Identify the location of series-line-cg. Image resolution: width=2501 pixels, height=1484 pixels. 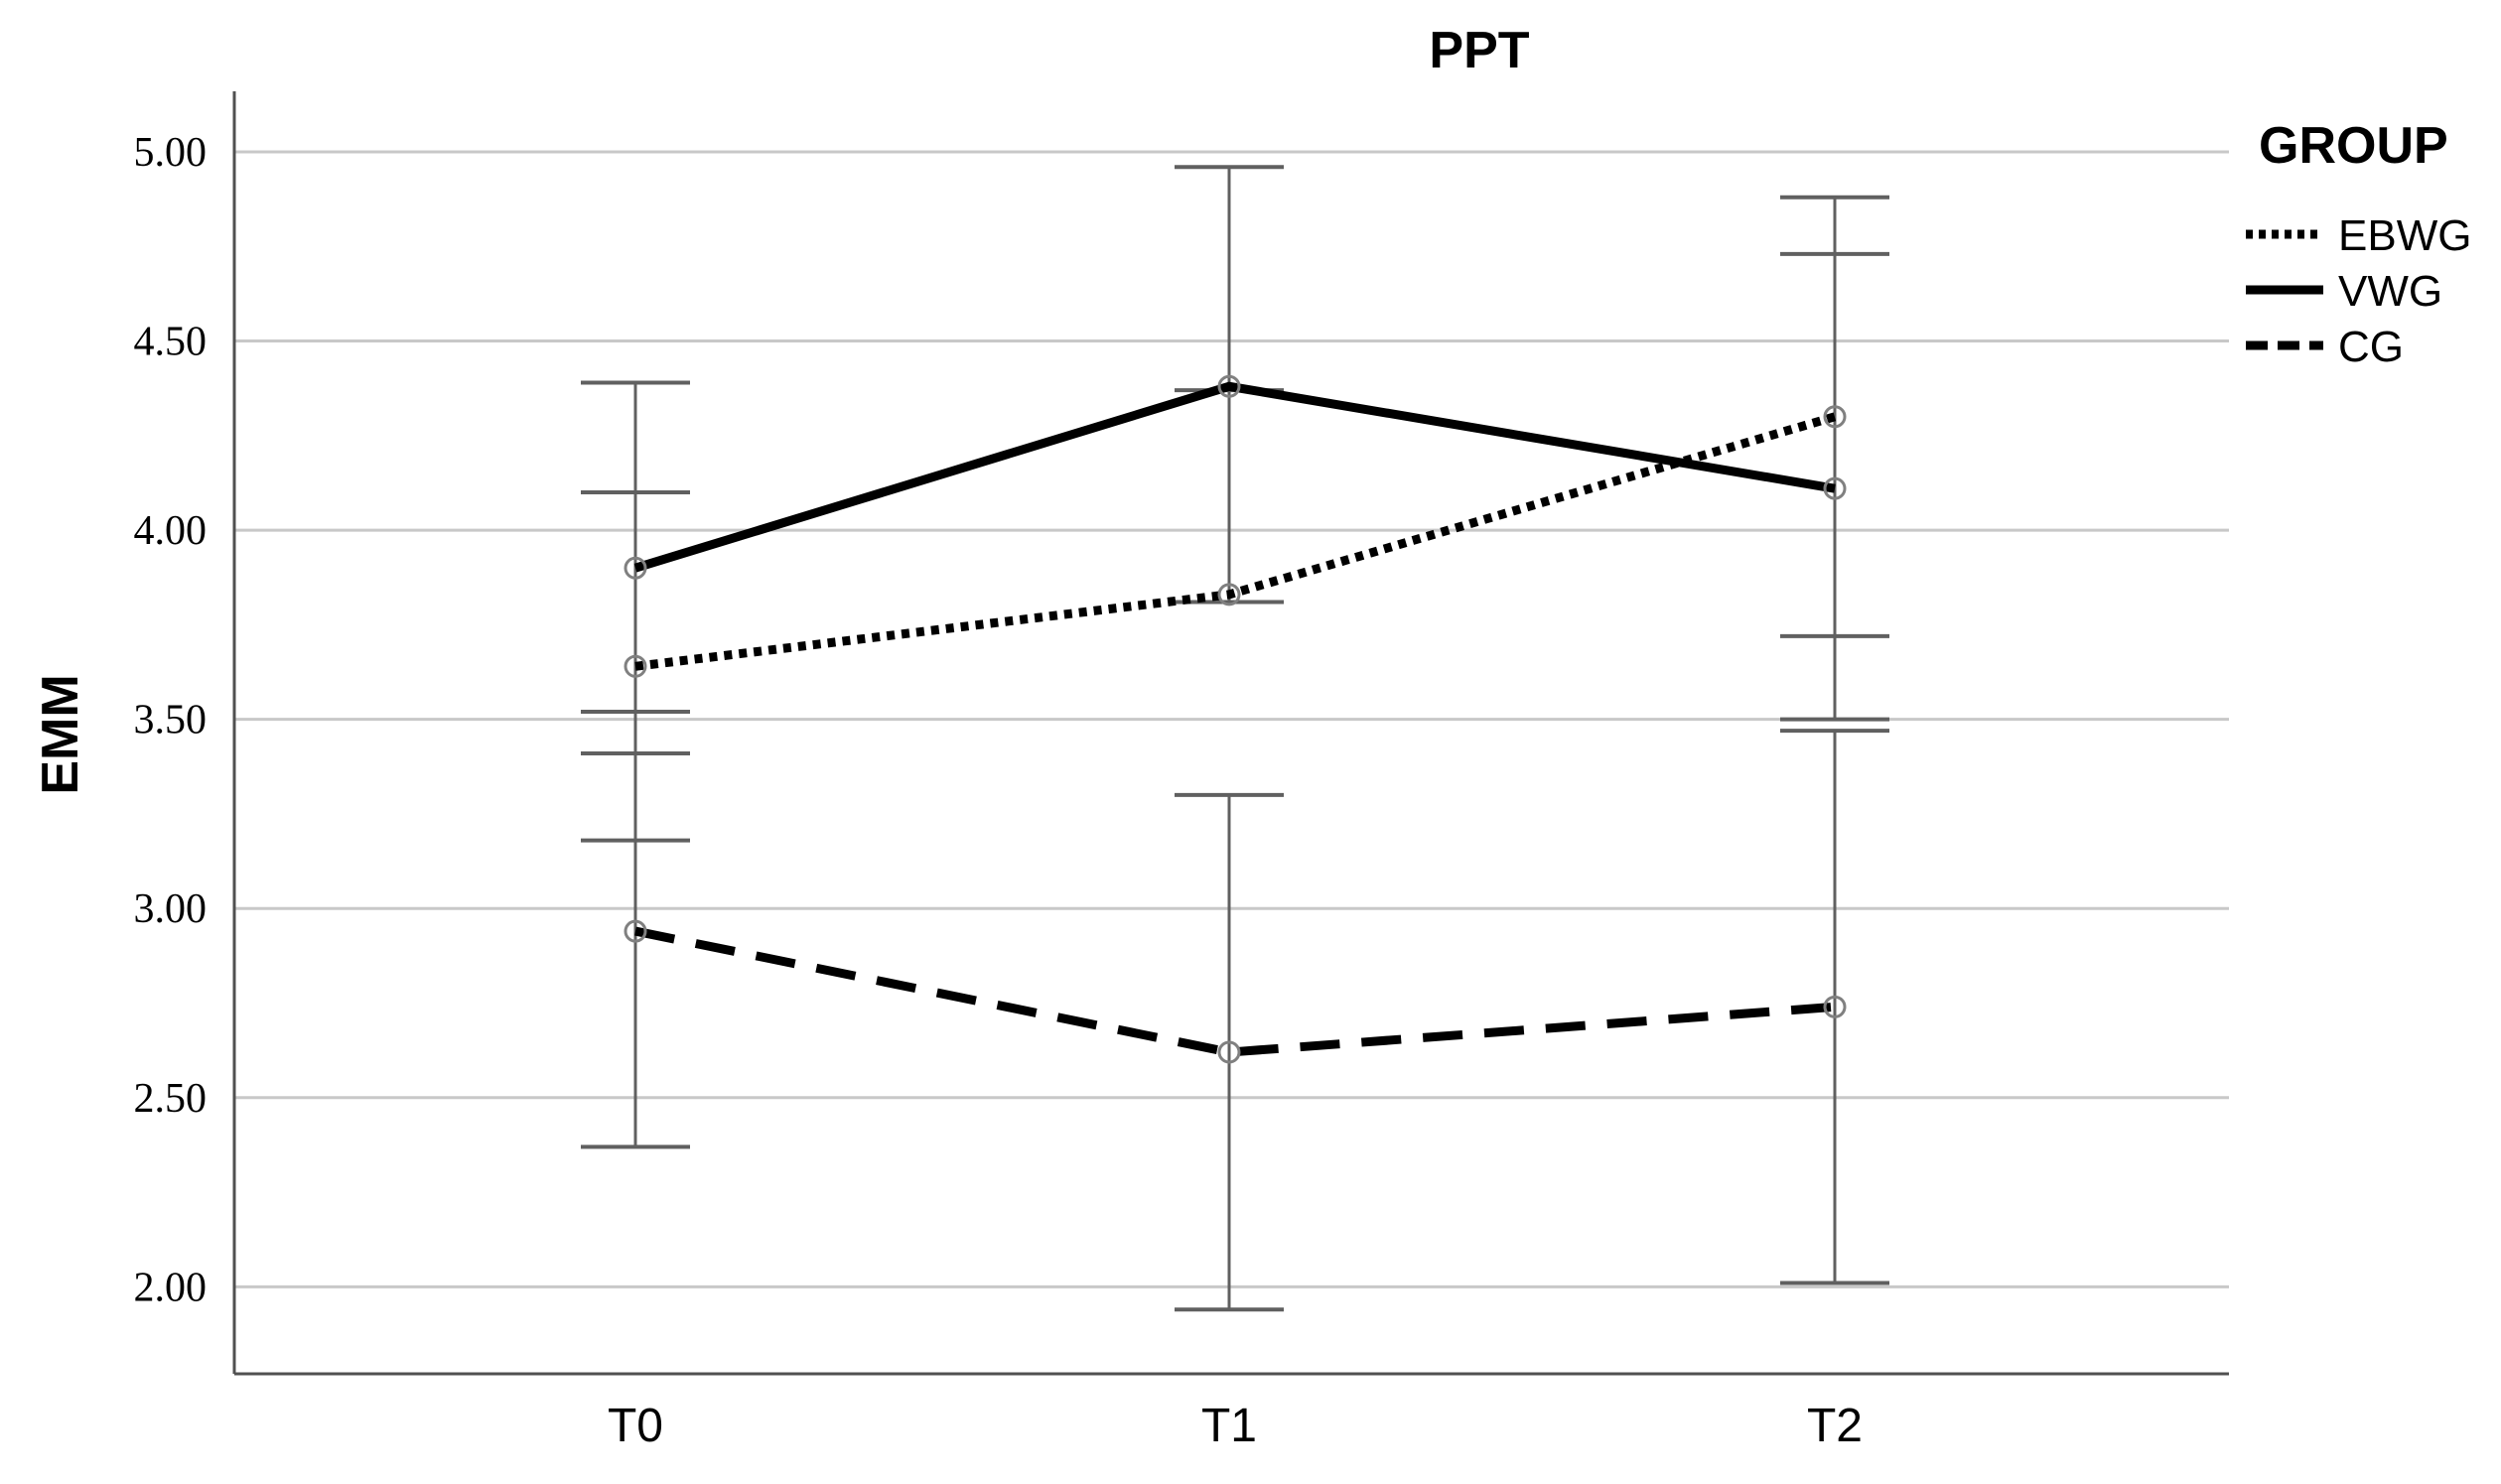
(1235, 991).